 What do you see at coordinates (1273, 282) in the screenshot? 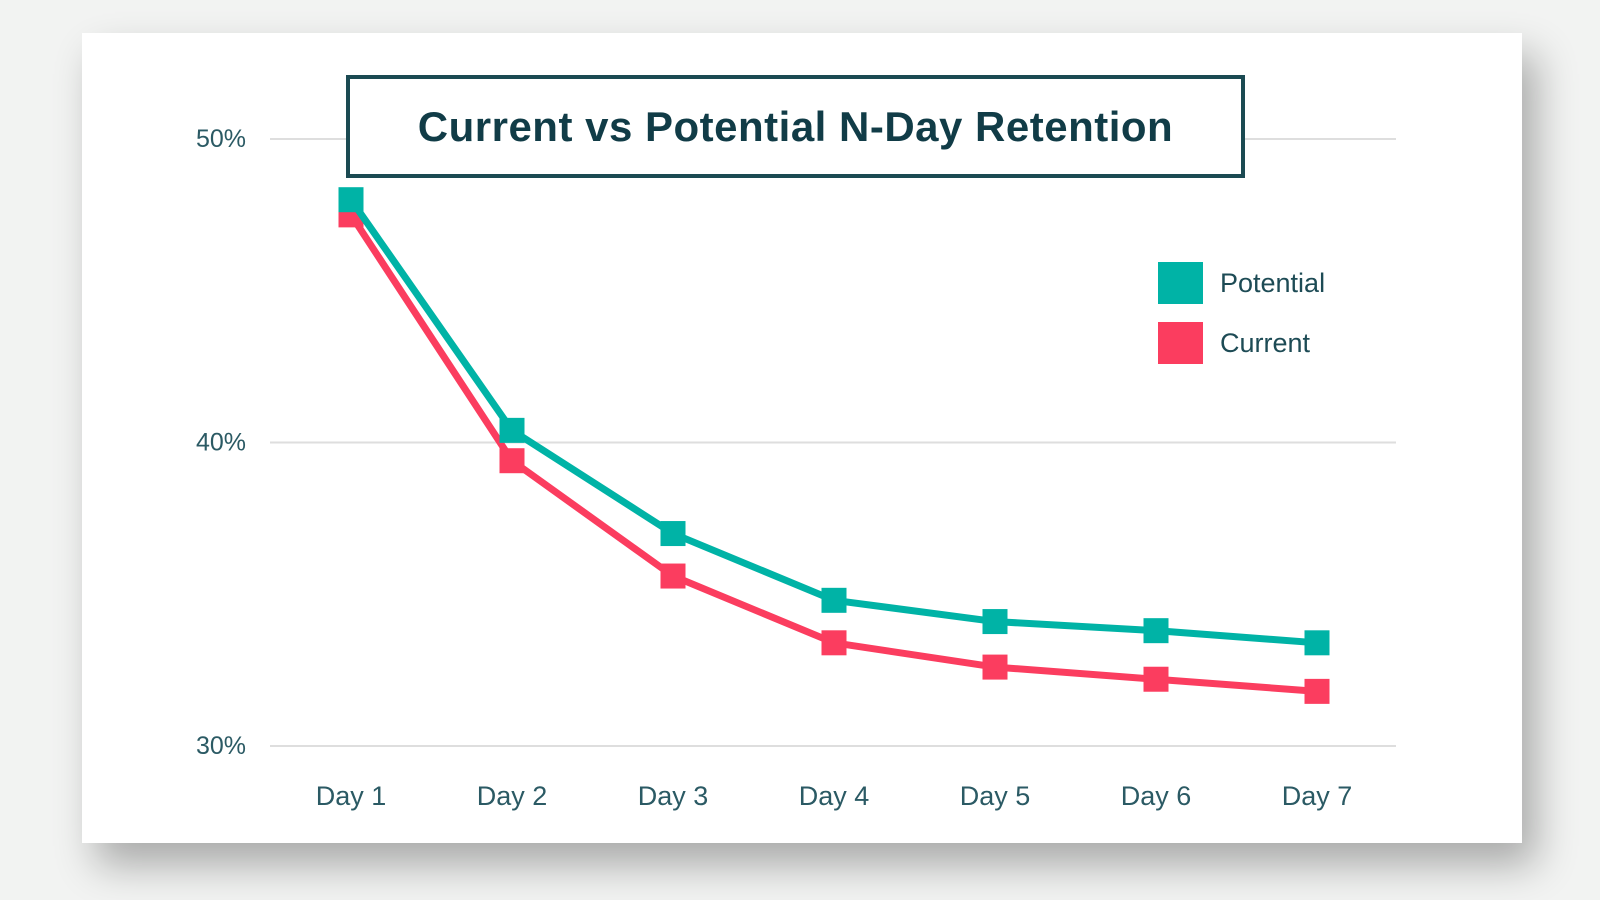
I see `legend-label-potential: Potential` at bounding box center [1273, 282].